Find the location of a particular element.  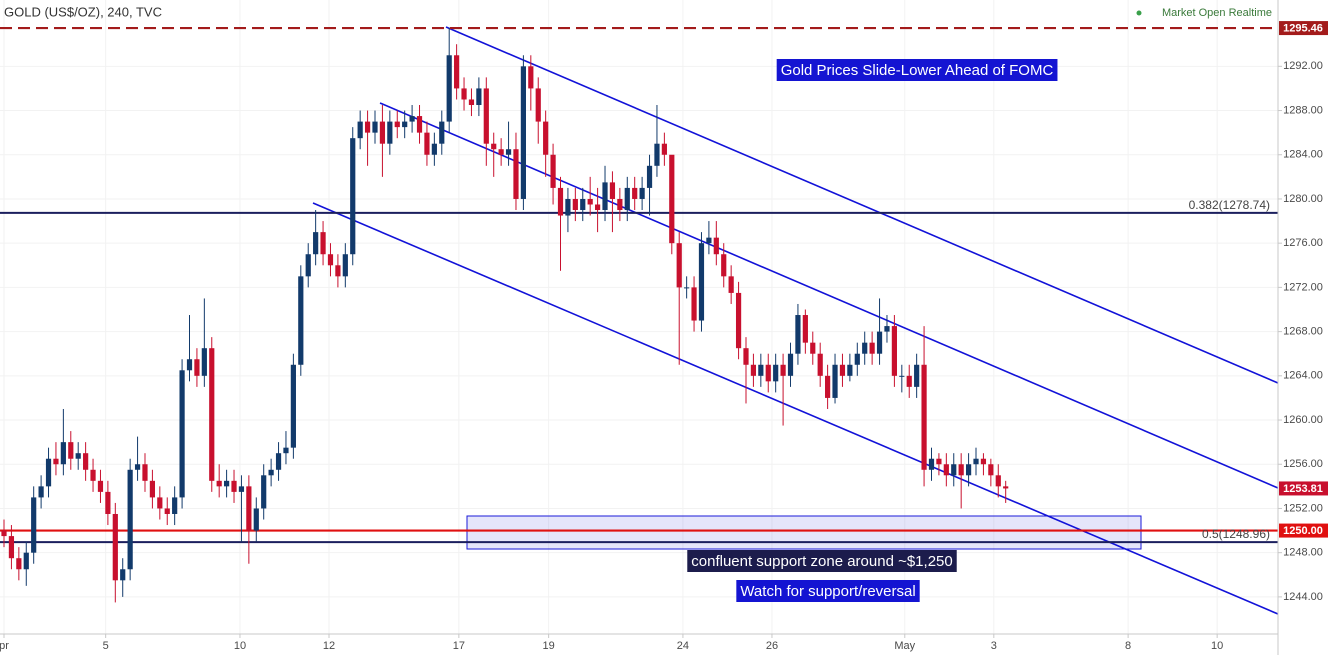

y-tick-label: 1244.00 is located at coordinates (1303, 597).